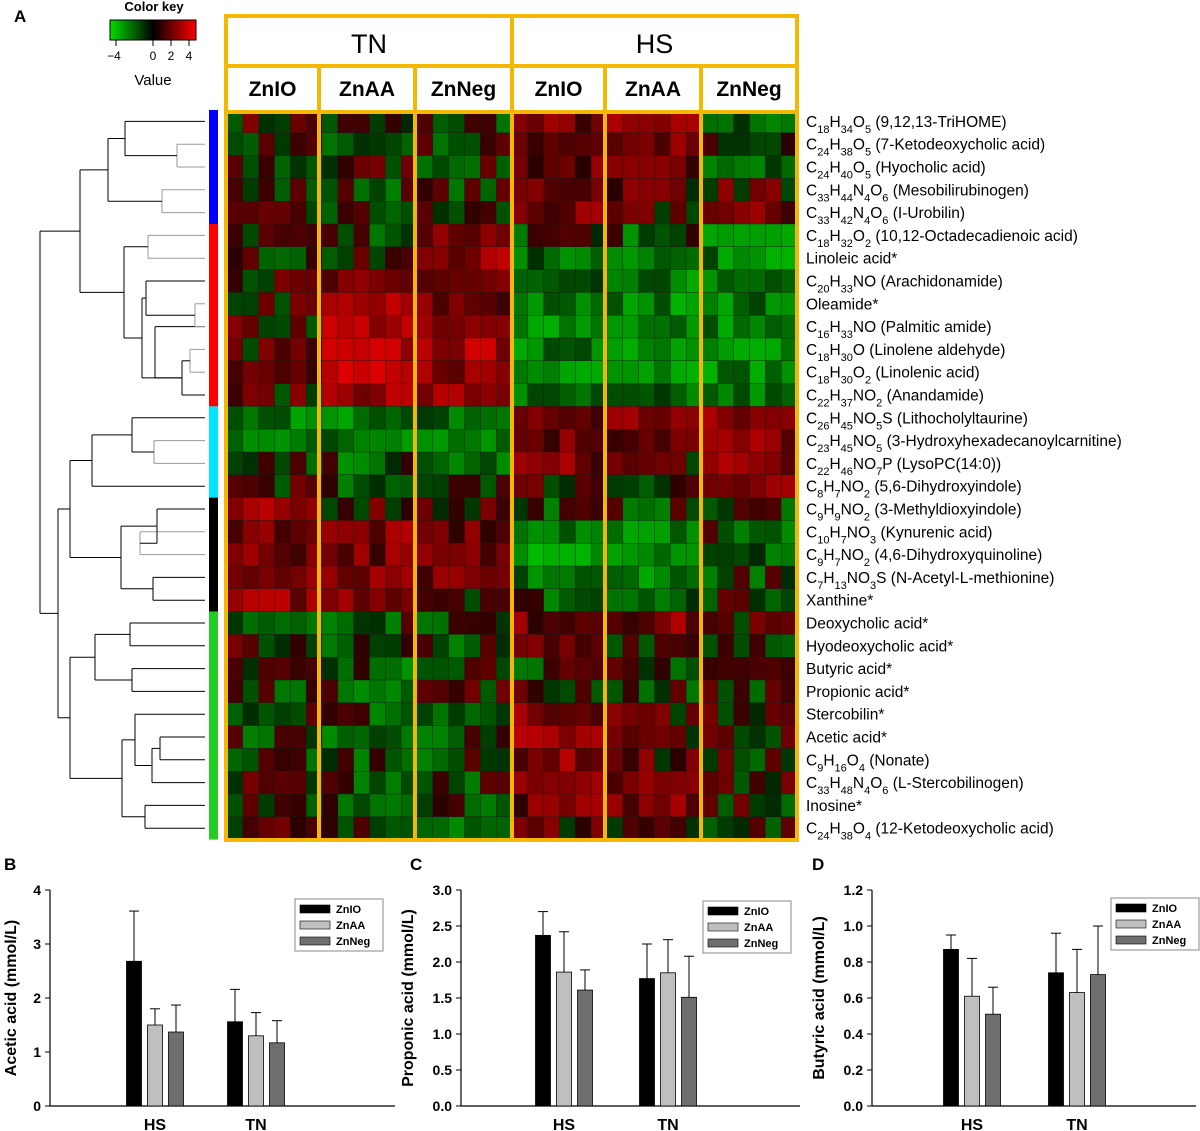  I want to click on row-label: C22H46NO7P (LysoPC(14:0)), so click(903, 467).